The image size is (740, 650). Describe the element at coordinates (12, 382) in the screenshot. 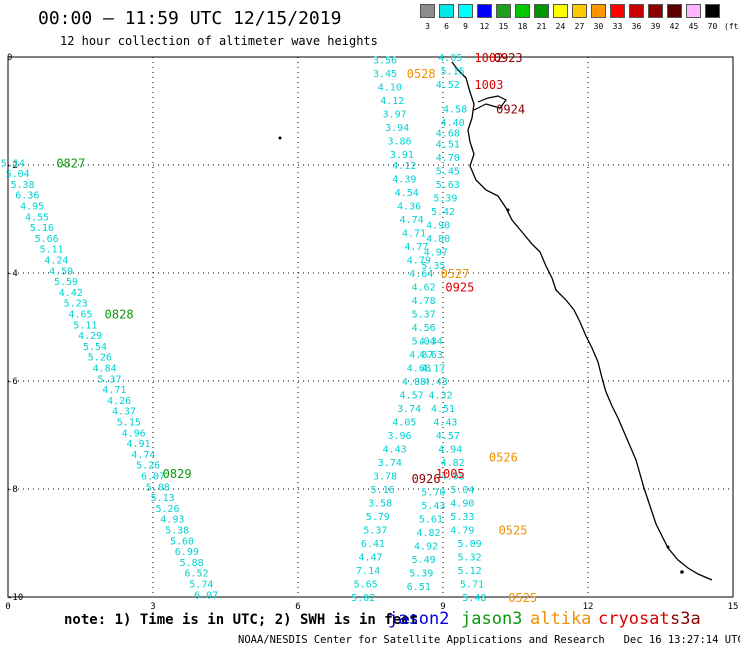

I see `y-tick-label: -6` at that location.